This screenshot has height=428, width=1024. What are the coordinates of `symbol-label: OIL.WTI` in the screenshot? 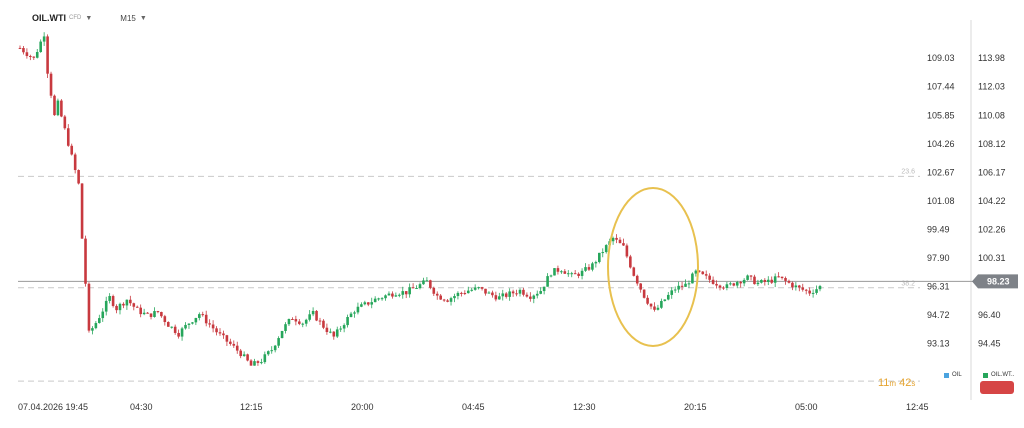 It's located at (49, 18).